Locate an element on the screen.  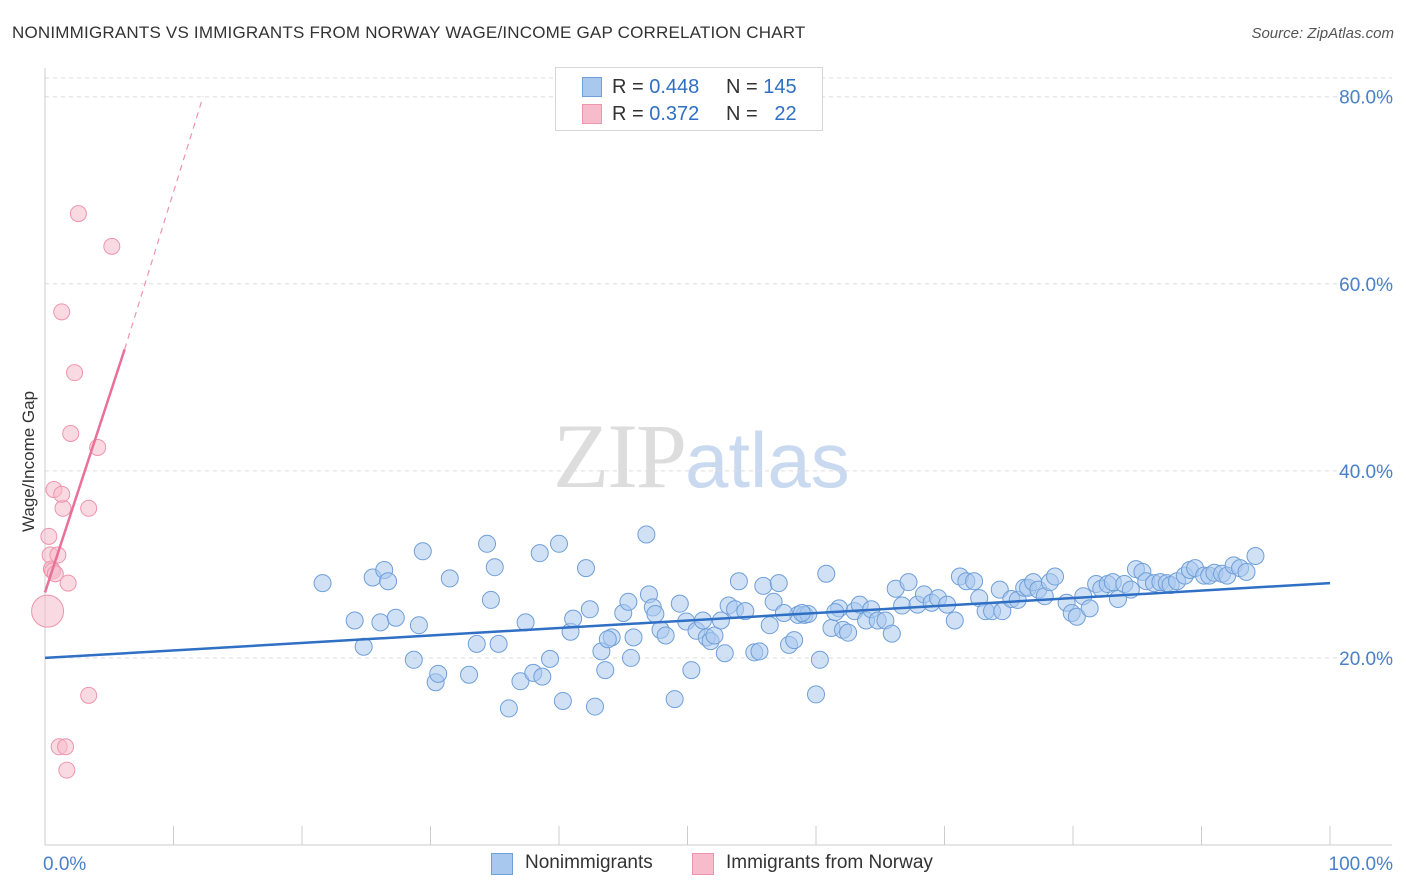
trendline-nonimmigrants is located at coordinates (687, 620).